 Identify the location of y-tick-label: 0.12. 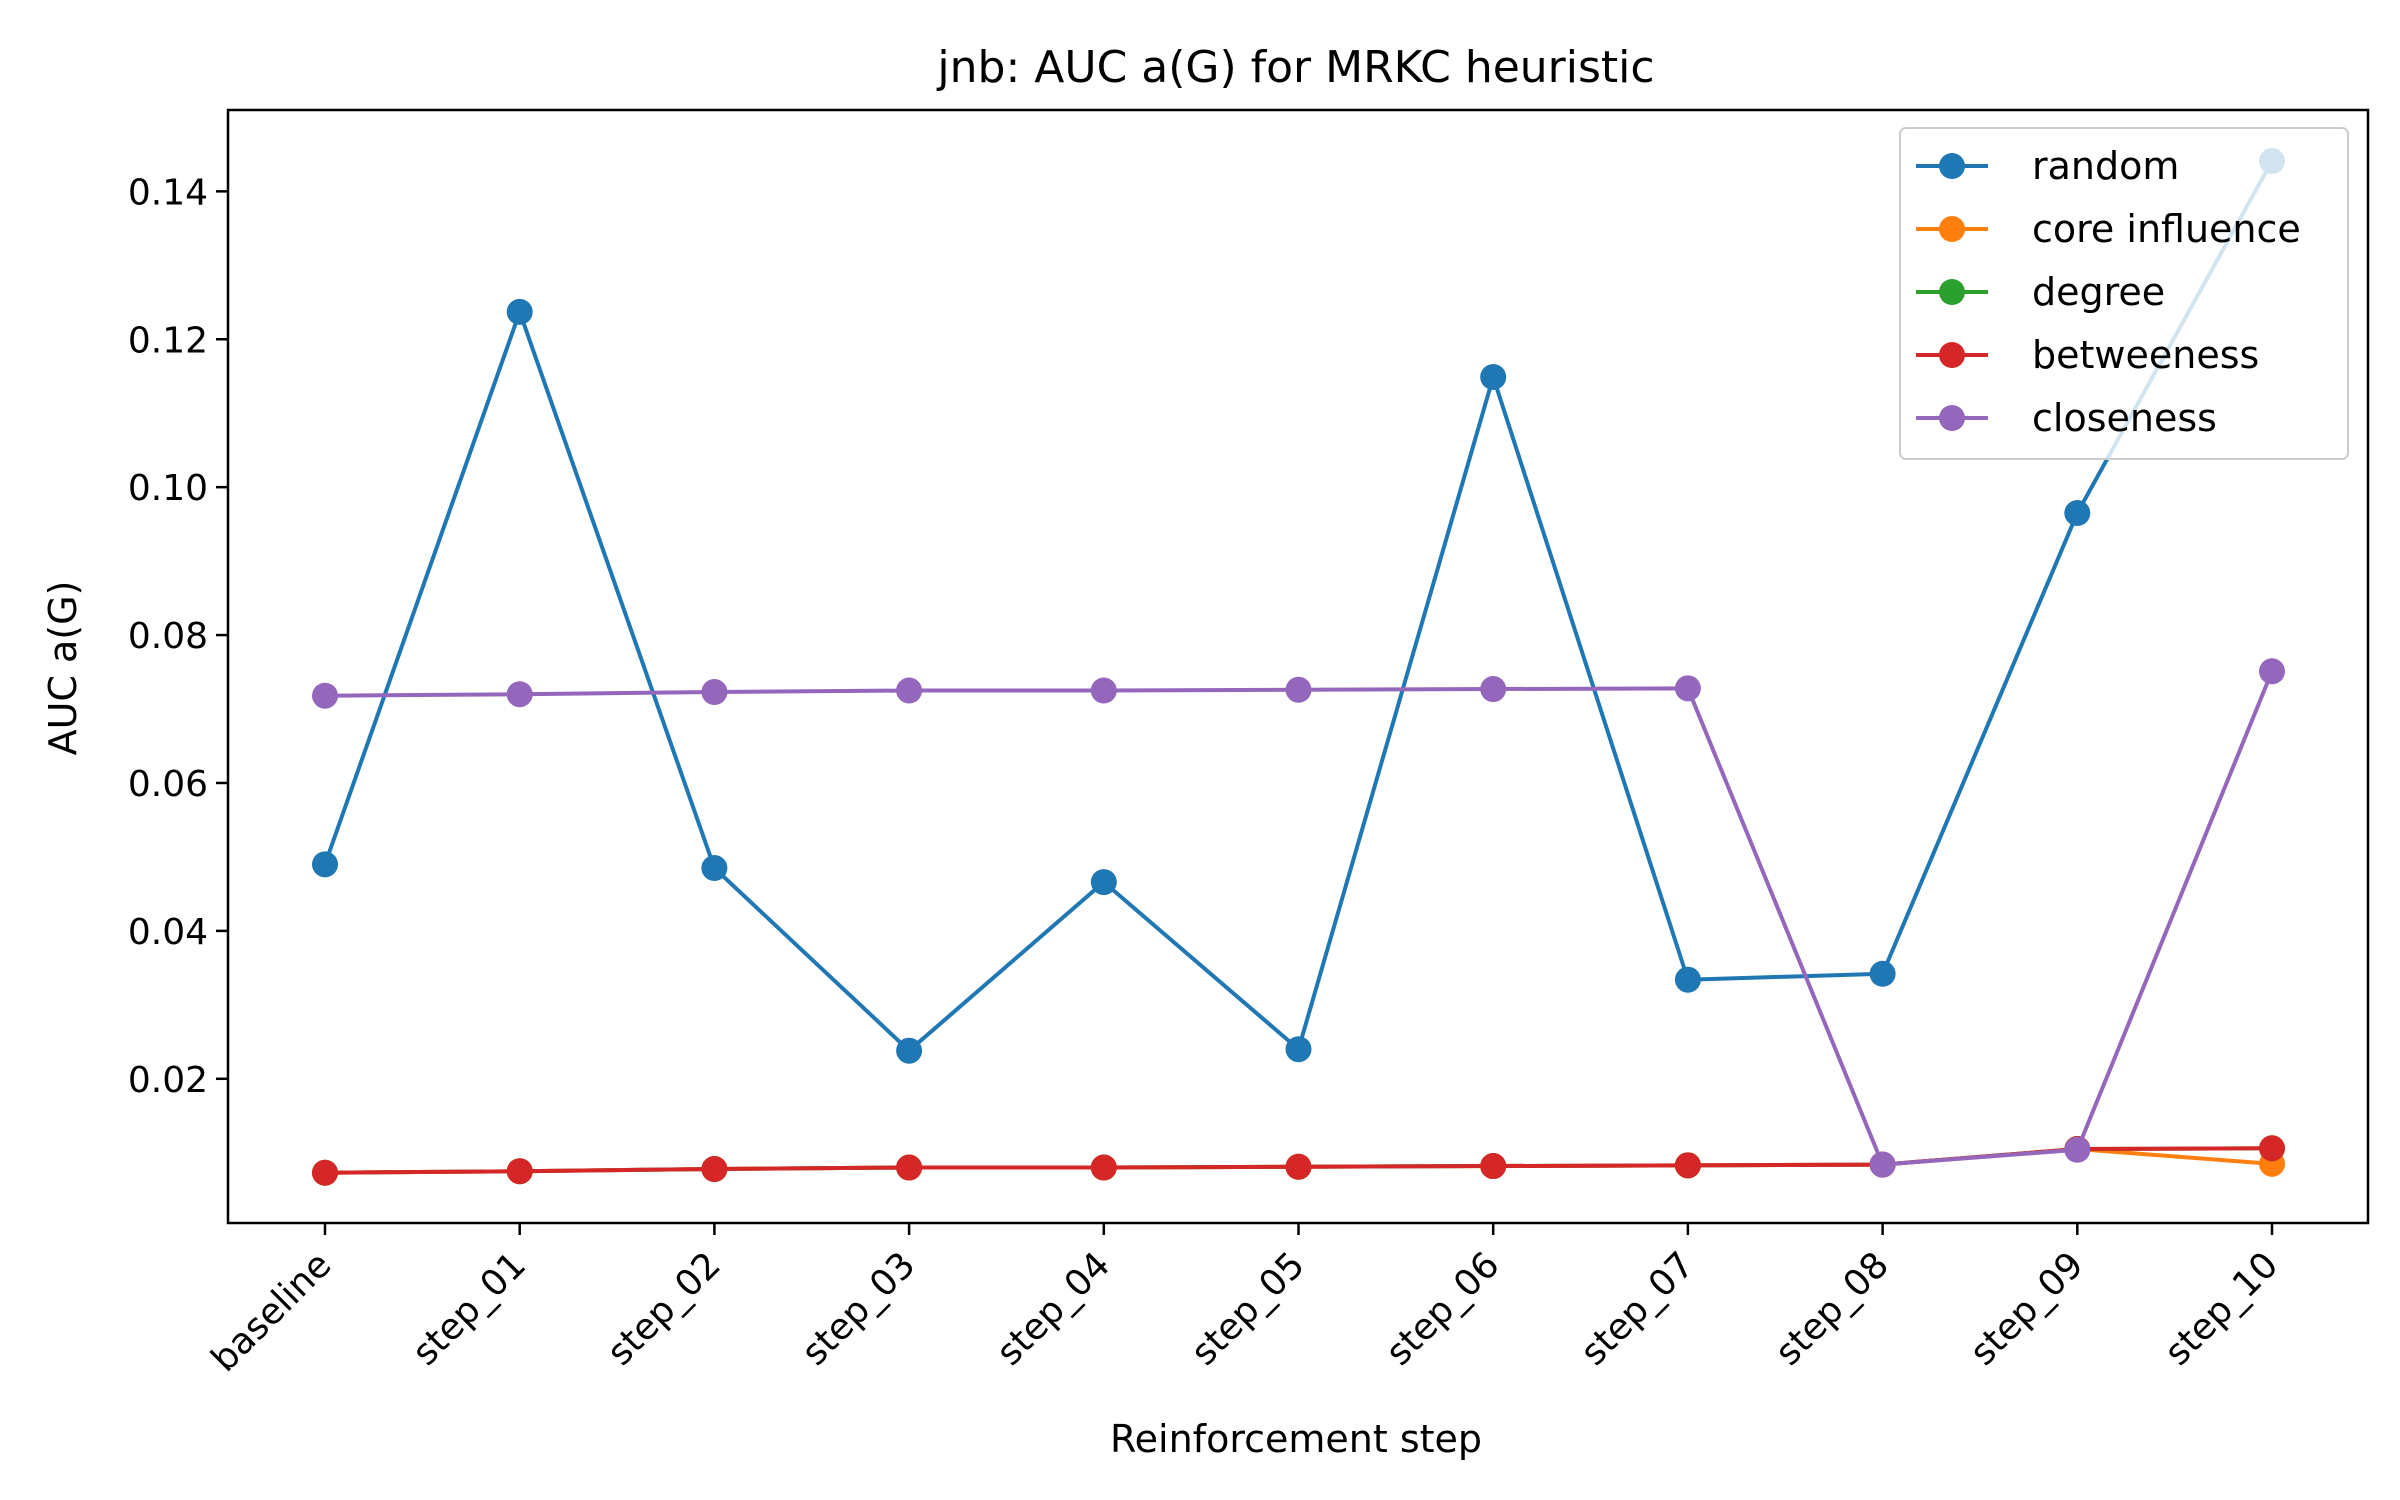
(168, 340).